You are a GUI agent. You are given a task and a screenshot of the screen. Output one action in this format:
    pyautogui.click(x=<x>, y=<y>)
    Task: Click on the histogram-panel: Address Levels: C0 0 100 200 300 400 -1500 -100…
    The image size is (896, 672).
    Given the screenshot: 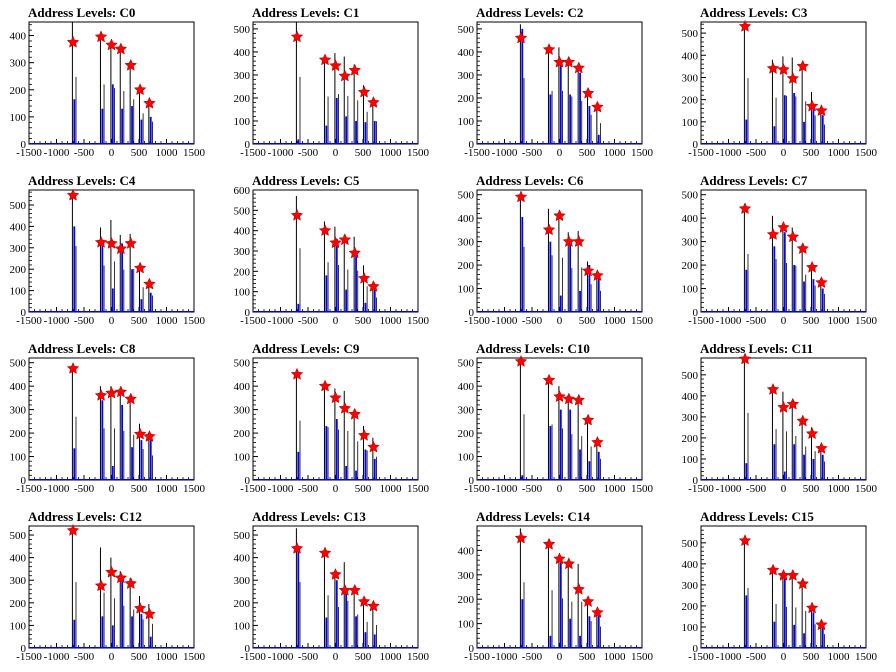 What is the action you would take?
    pyautogui.click(x=112, y=84)
    